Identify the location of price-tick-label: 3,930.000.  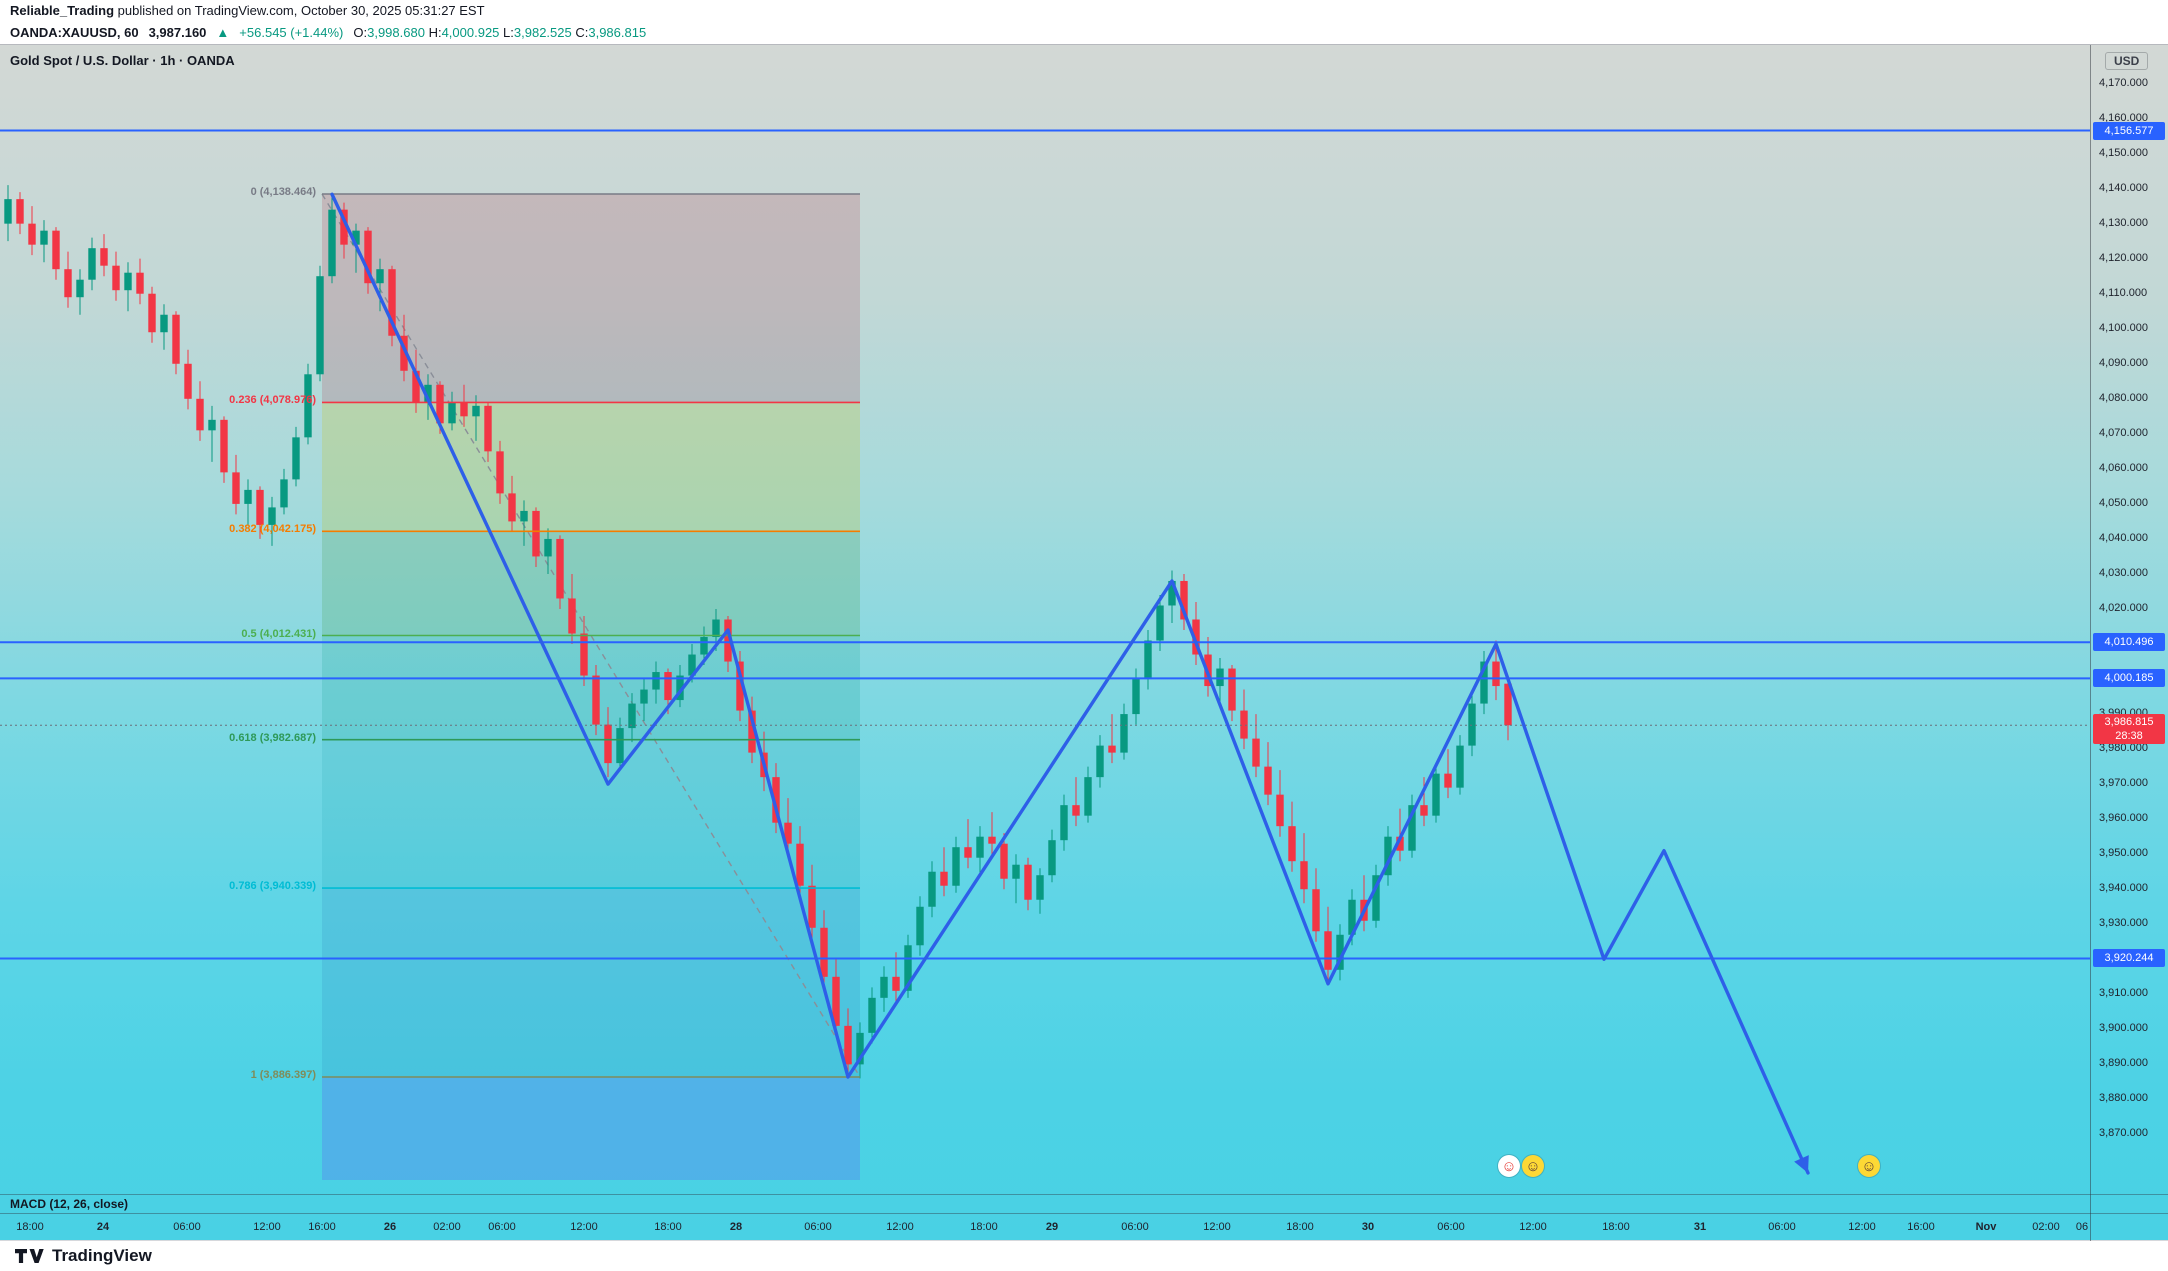
(2123, 923).